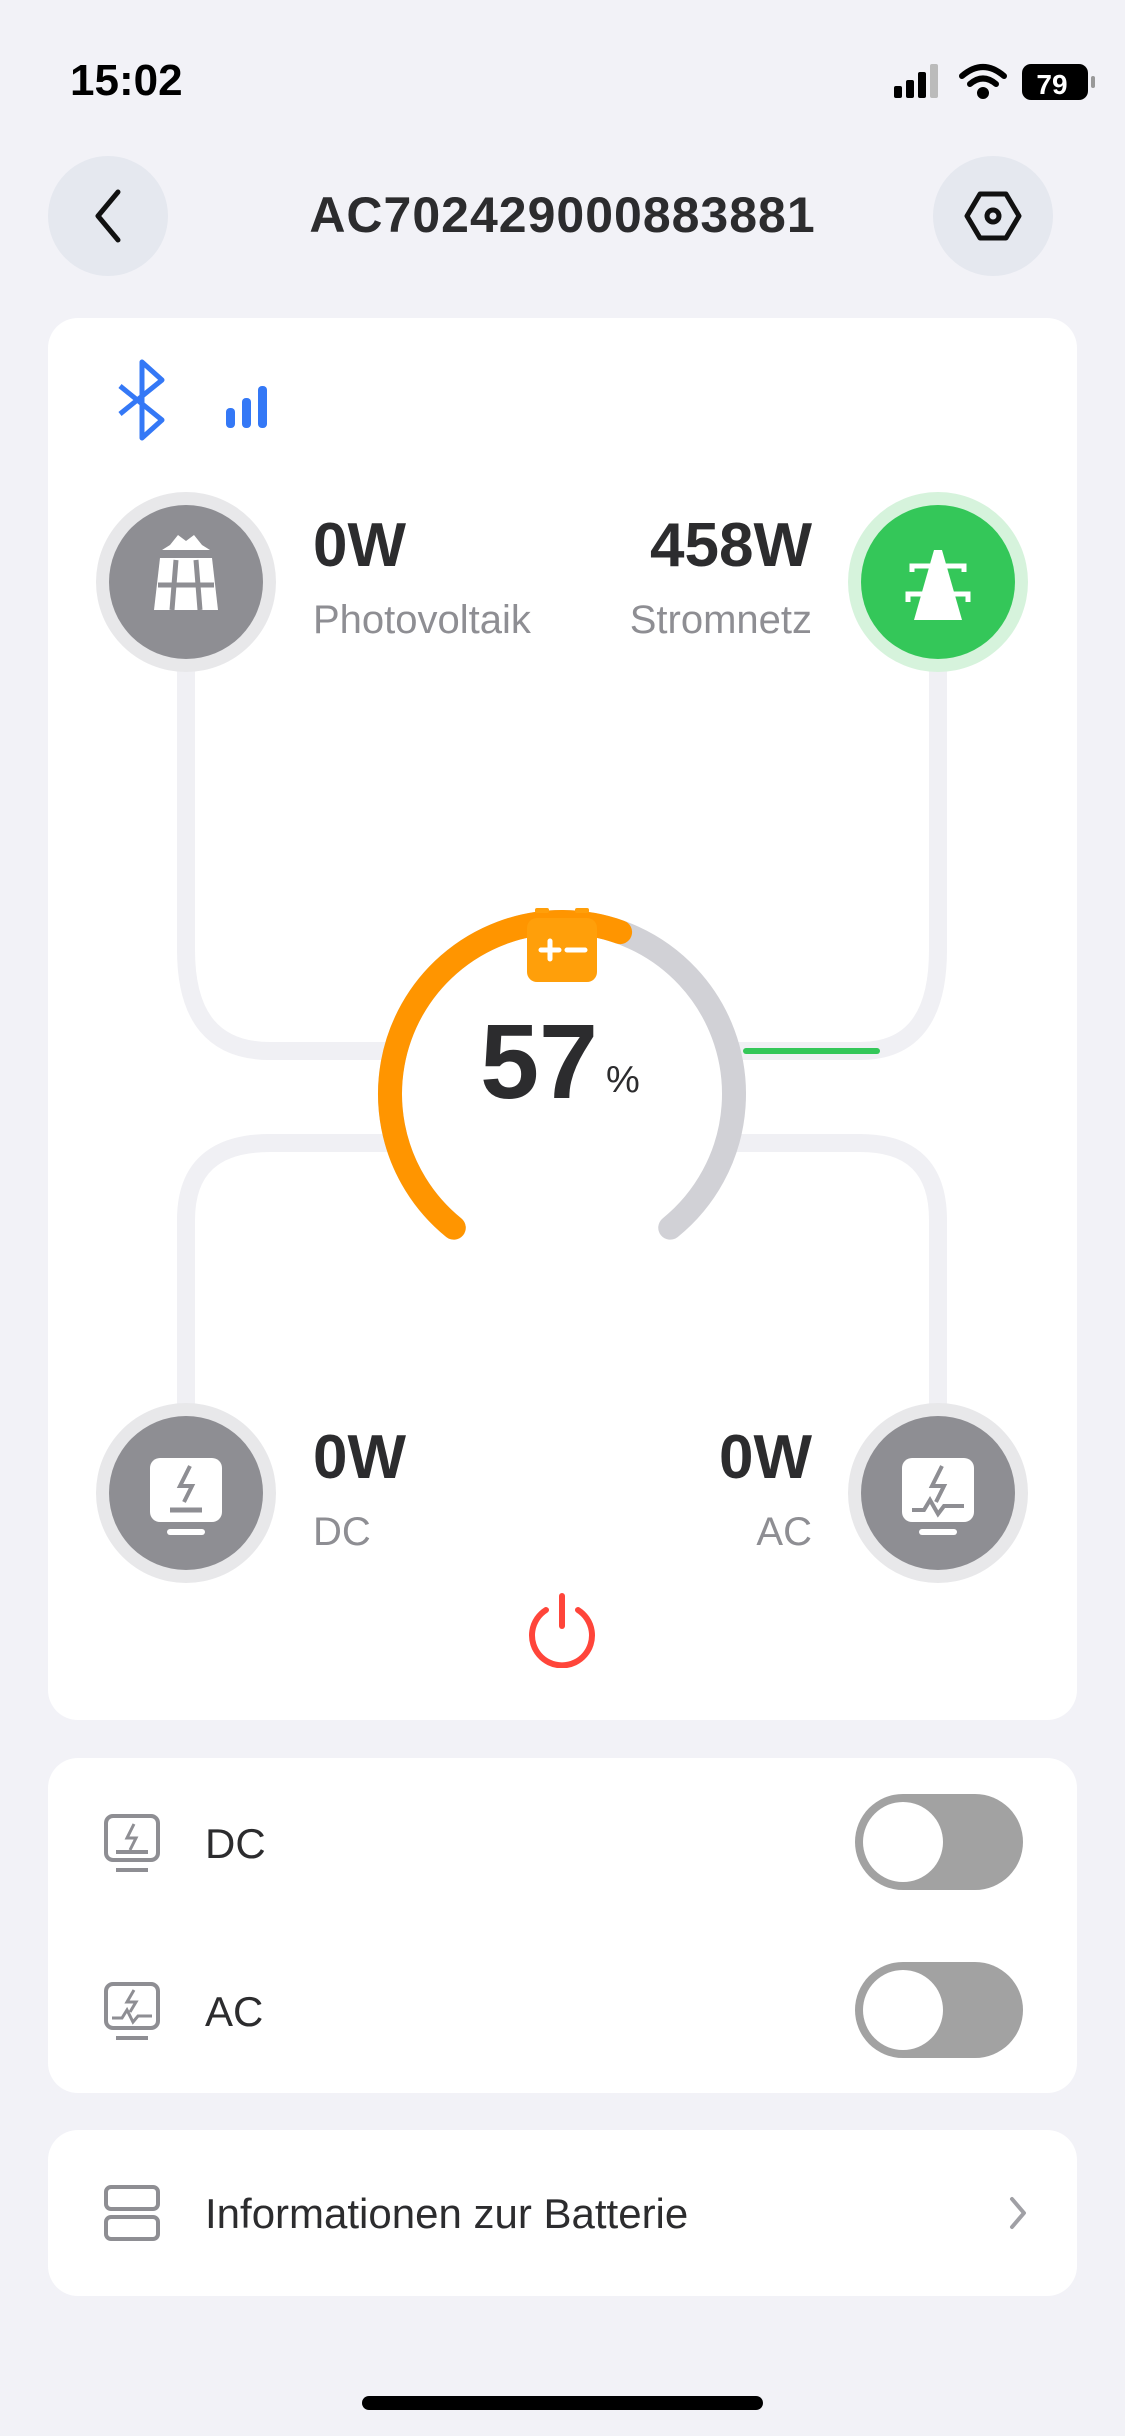  Describe the element at coordinates (562, 1842) in the screenshot. I see `output-row-dc: DC` at that location.